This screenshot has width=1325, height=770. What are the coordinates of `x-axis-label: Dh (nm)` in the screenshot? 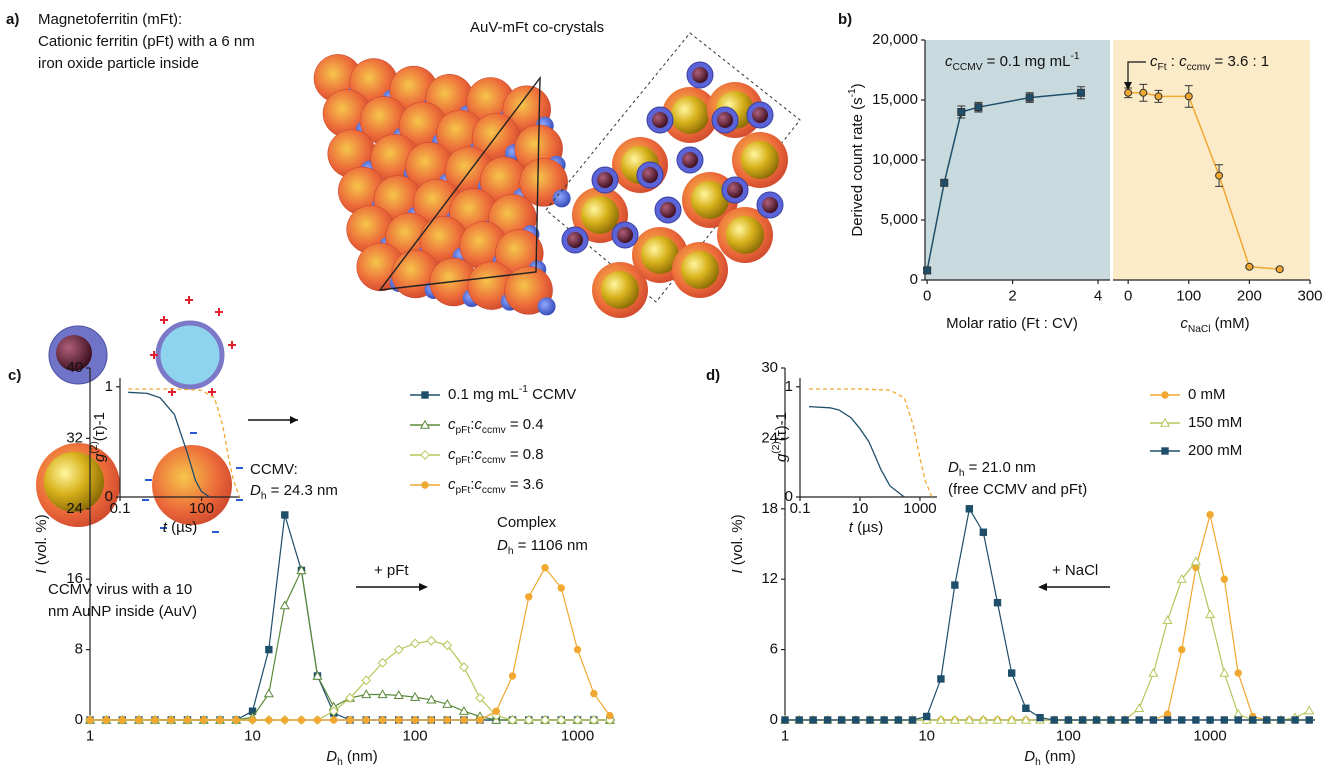 It's located at (1050, 758).